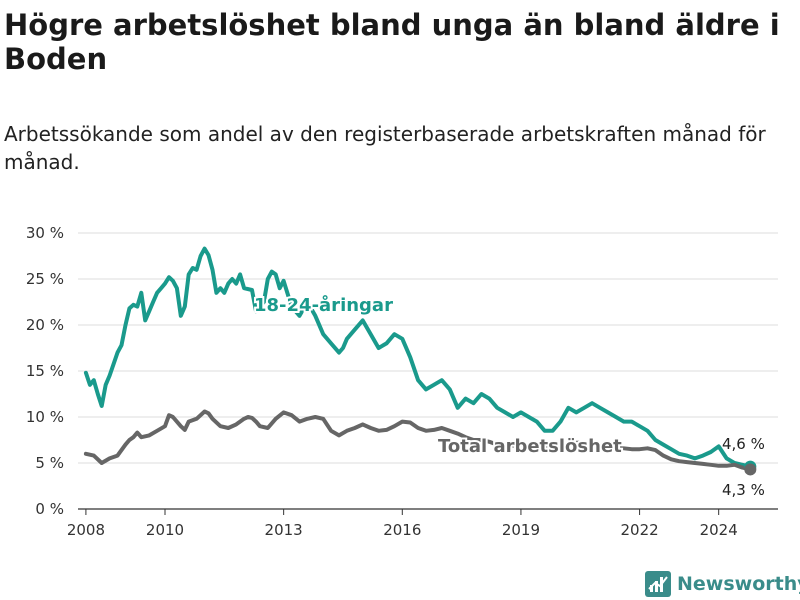 The width and height of the screenshot is (800, 600). Describe the element at coordinates (323, 305) in the screenshot. I see `series-label-youth: 18-24-åringar` at that location.